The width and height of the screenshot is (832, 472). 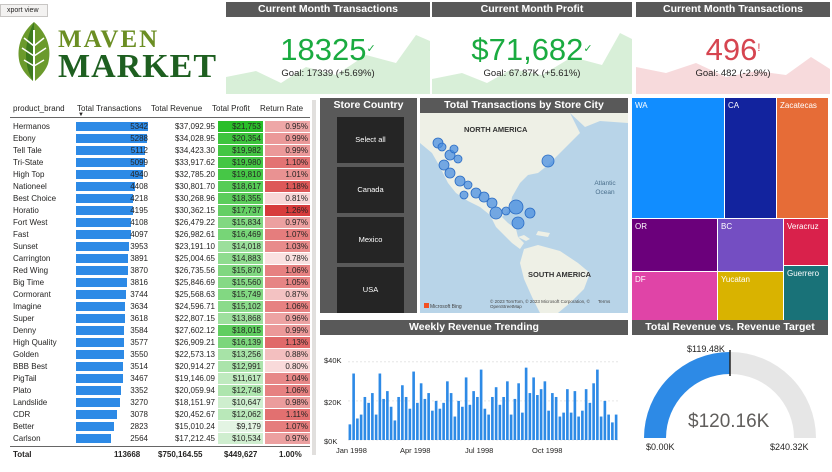 I want to click on table-row: Carlson 2564 $17,212.45 $10,534 0.97%, so click(x=160, y=438).